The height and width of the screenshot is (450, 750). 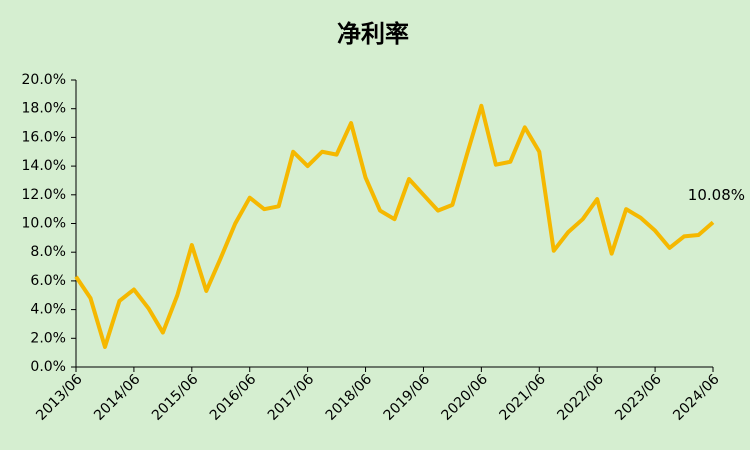 What do you see at coordinates (44, 166) in the screenshot?
I see `y-tick-label: 14.0%` at bounding box center [44, 166].